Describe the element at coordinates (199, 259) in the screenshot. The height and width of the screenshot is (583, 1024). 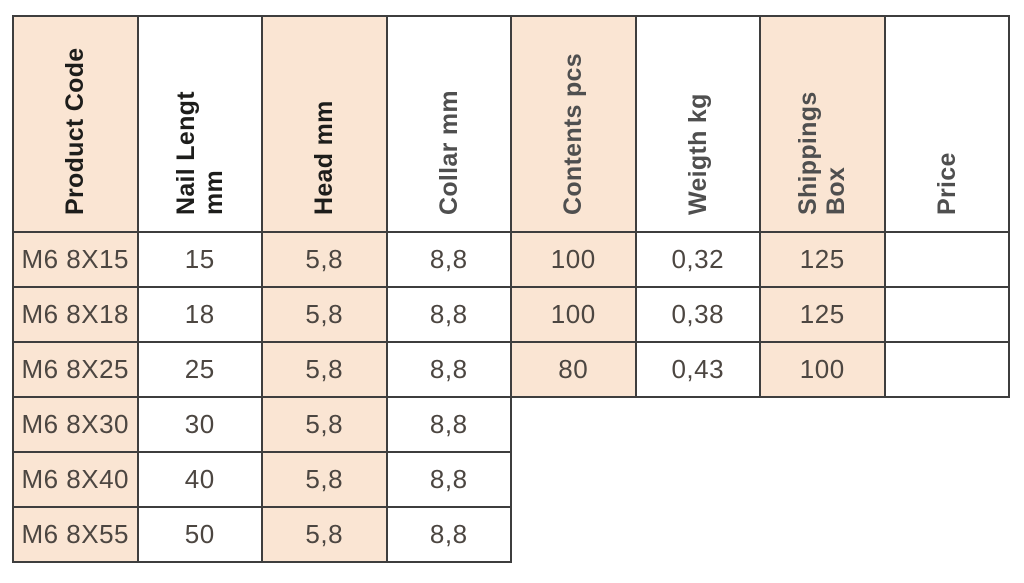
I see `cell-nail-length: 15` at that location.